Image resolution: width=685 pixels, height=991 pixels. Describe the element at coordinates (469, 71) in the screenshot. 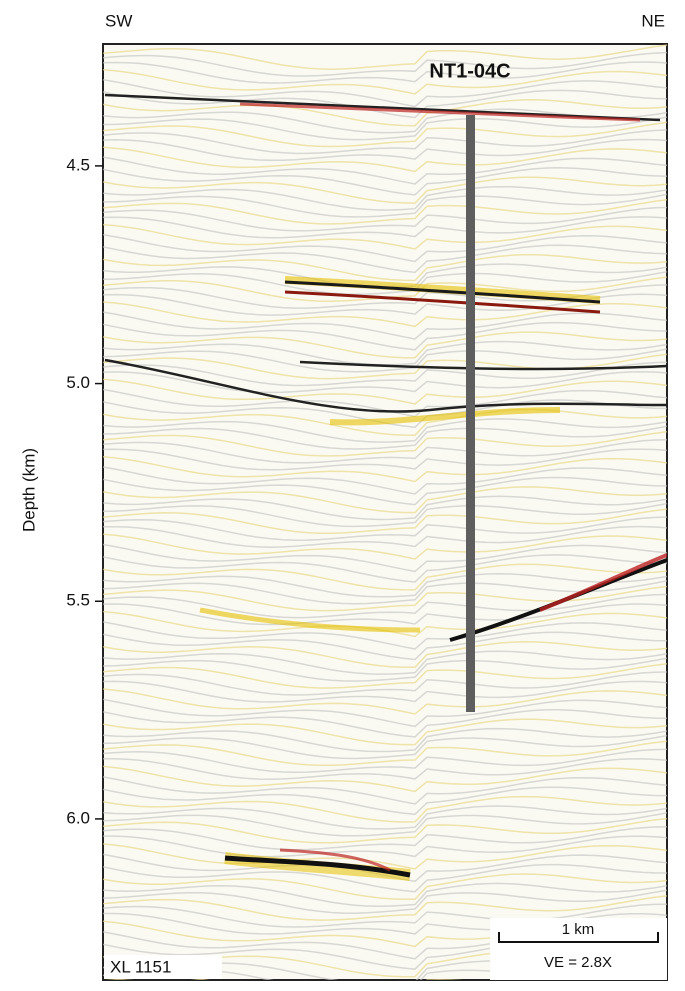

I see `well-name: NT1-04C` at that location.